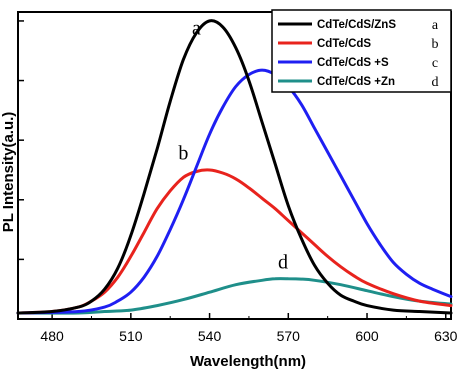  What do you see at coordinates (353, 63) in the screenshot?
I see `legend-label-c: CdTe/CdS +S` at bounding box center [353, 63].